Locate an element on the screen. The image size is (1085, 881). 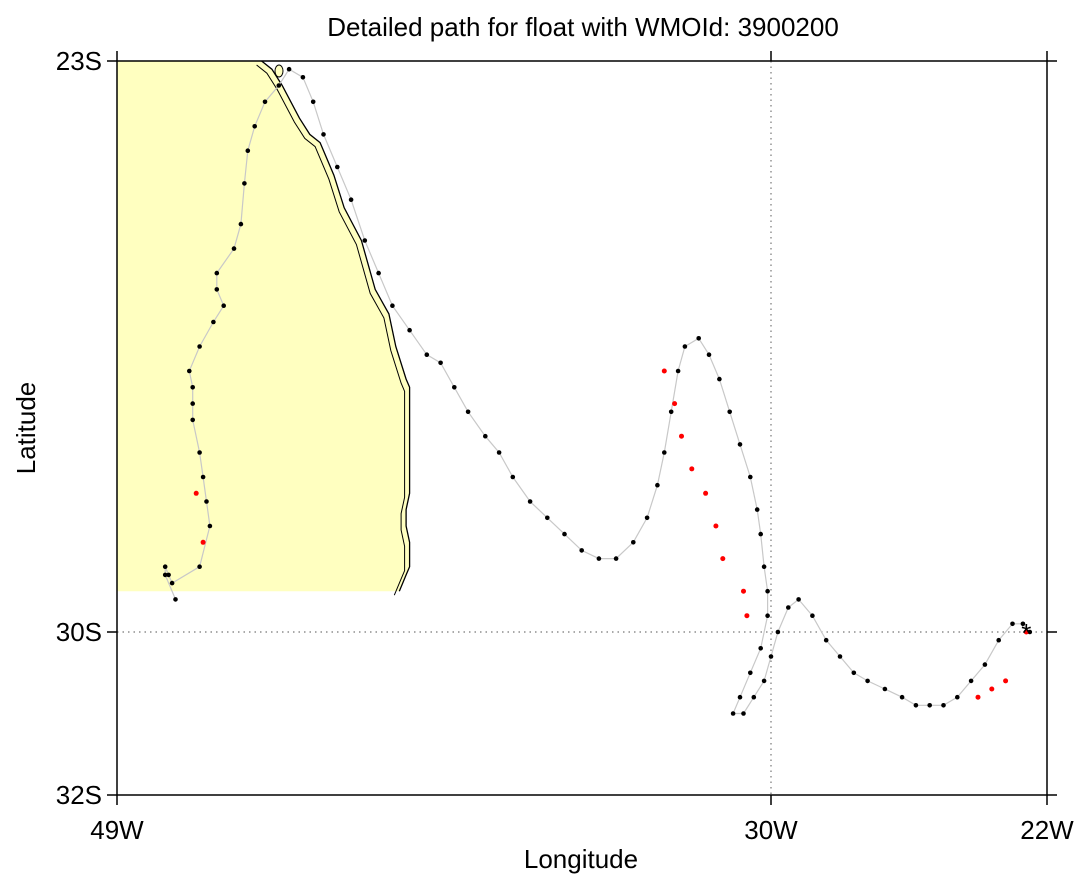
y-tick-label: 23S is located at coordinates (79, 61).